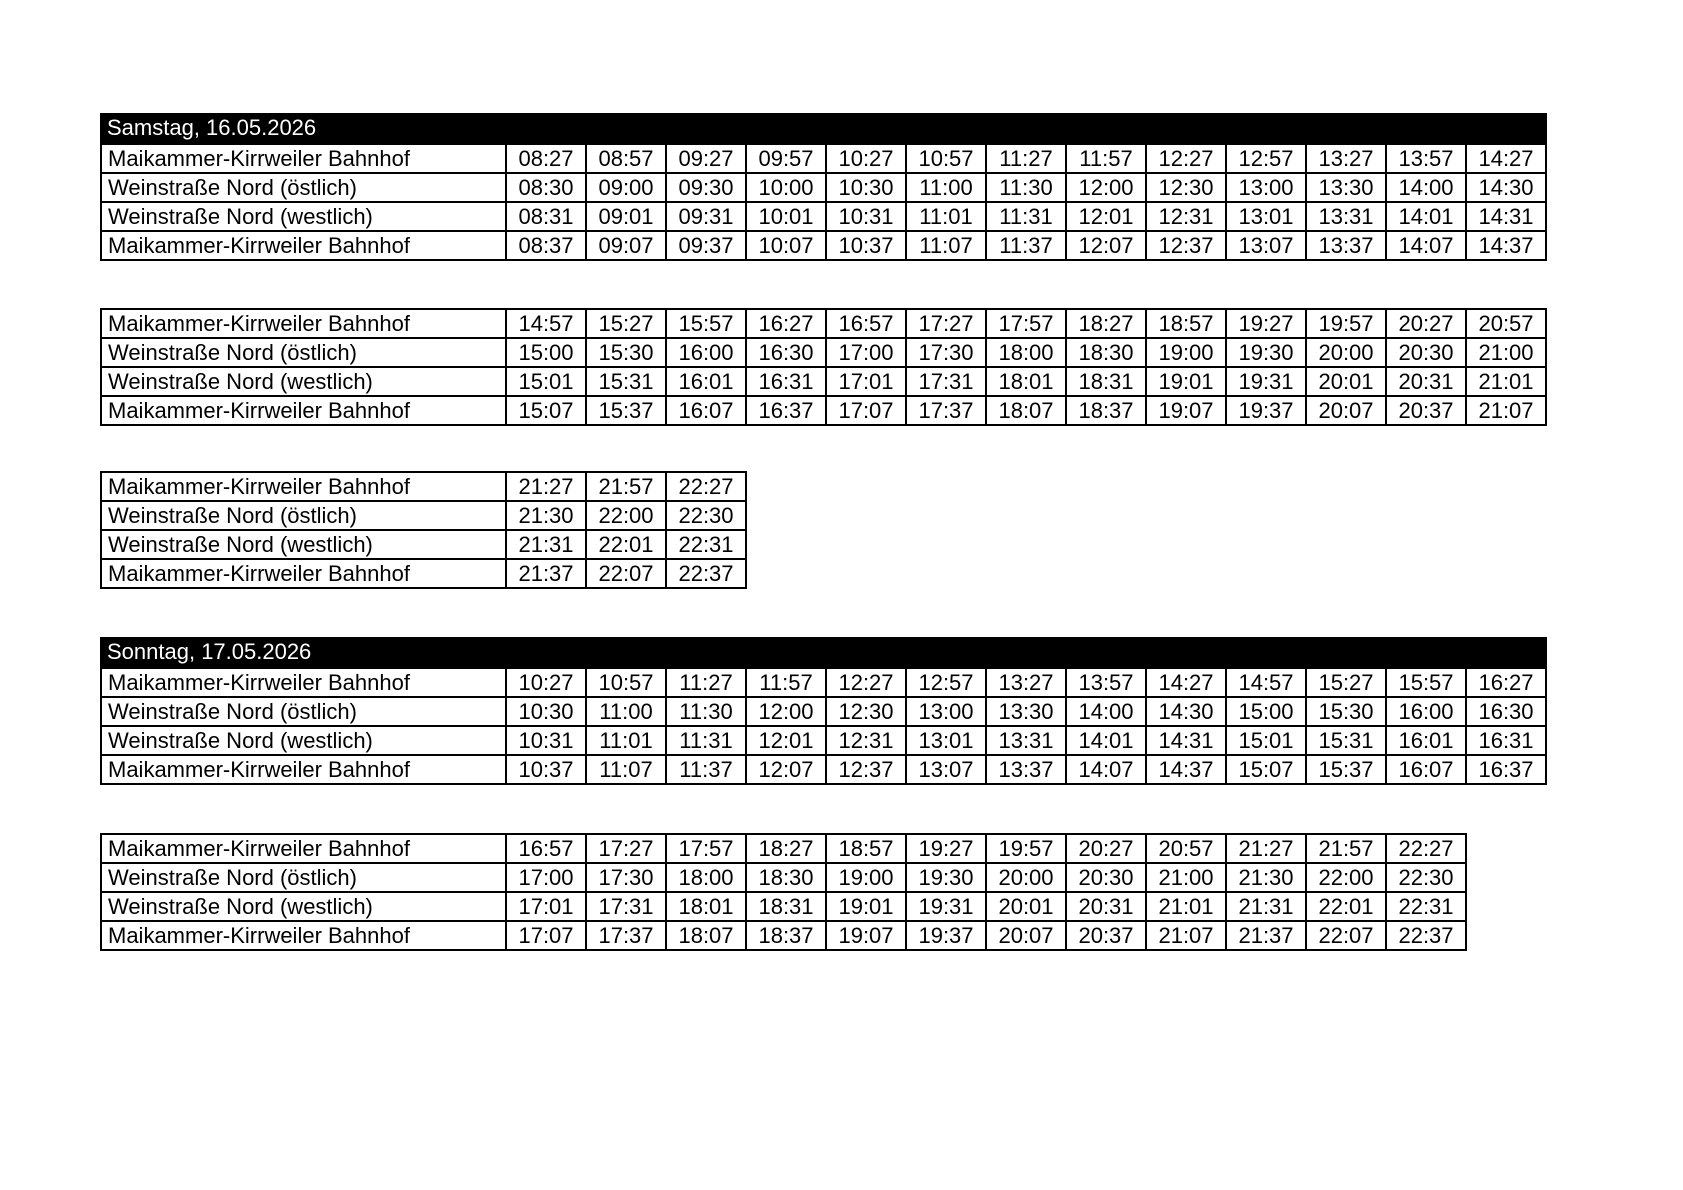 This screenshot has width=1683, height=1190. I want to click on departure-time-cell: 15:00, so click(546, 352).